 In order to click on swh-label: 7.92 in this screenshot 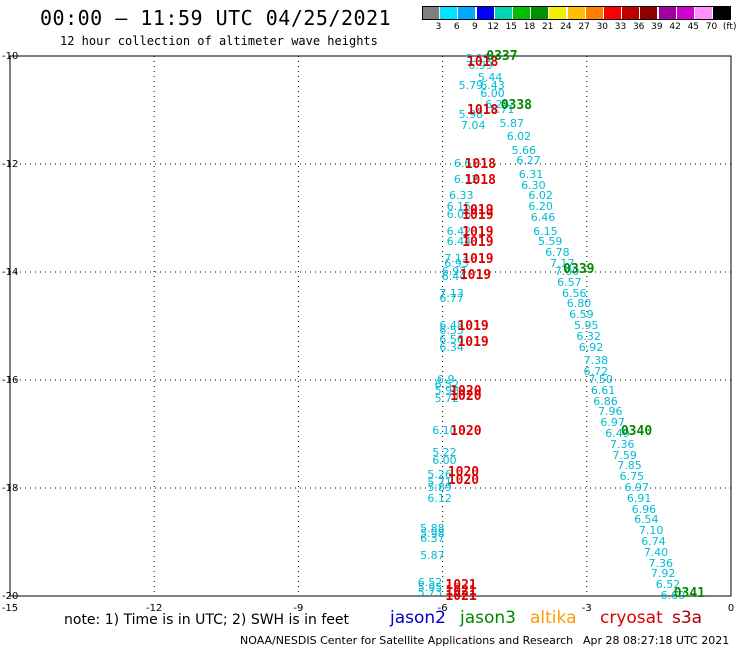, I will do `click(663, 574)`.